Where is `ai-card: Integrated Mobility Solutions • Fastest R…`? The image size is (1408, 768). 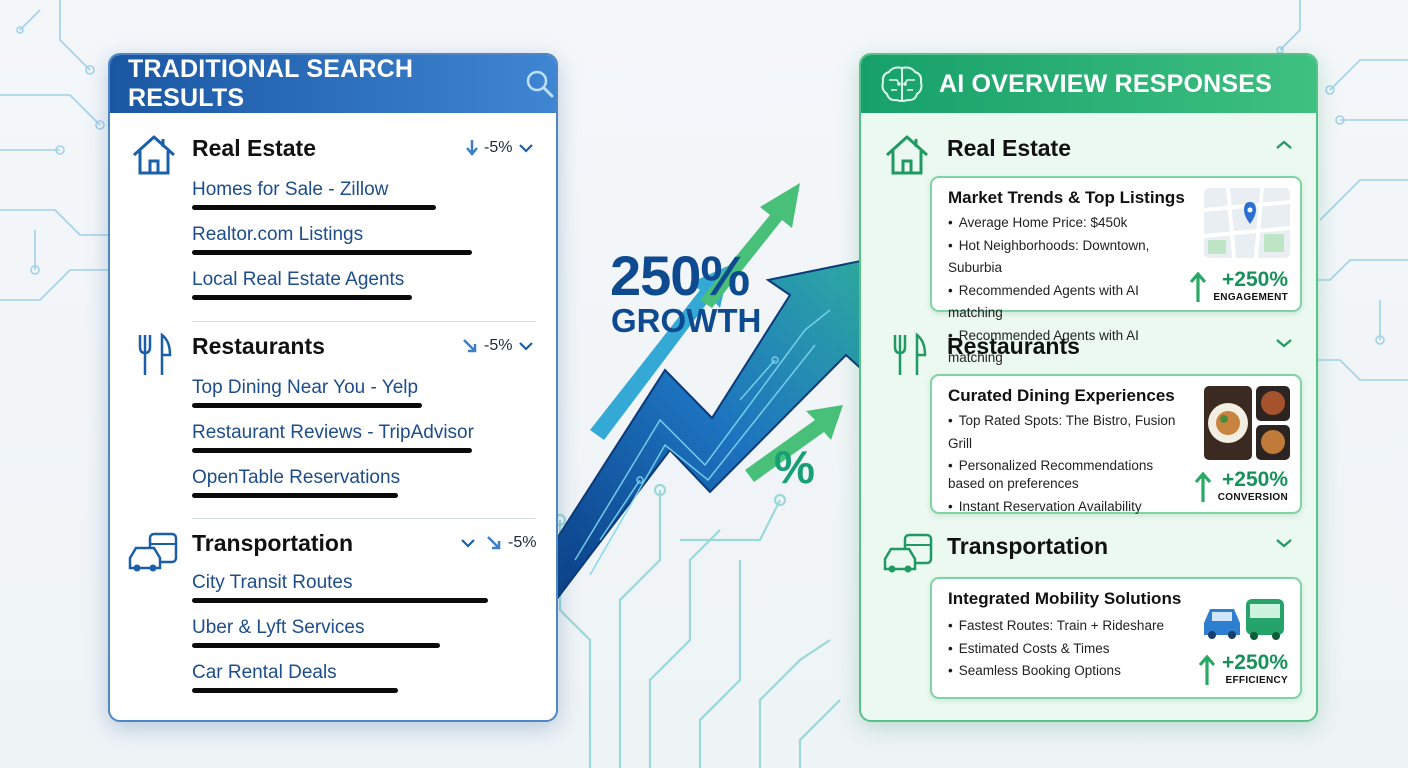
ai-card: Integrated Mobility Solutions • Fastest R… is located at coordinates (1116, 638).